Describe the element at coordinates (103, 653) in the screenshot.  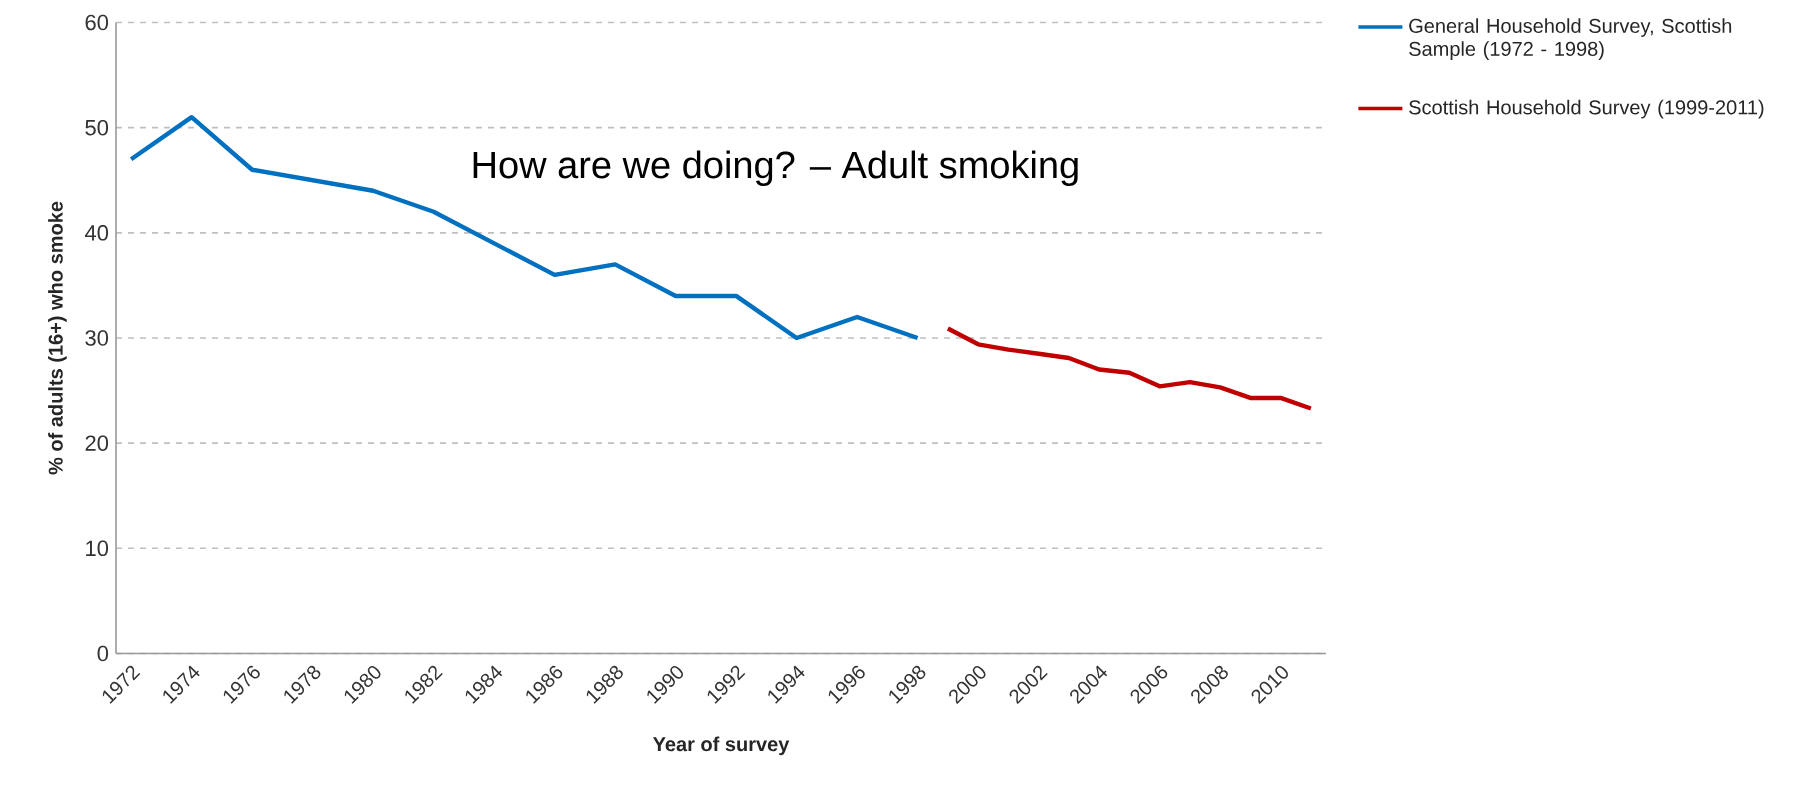
I see `y-tick-label: 0` at that location.